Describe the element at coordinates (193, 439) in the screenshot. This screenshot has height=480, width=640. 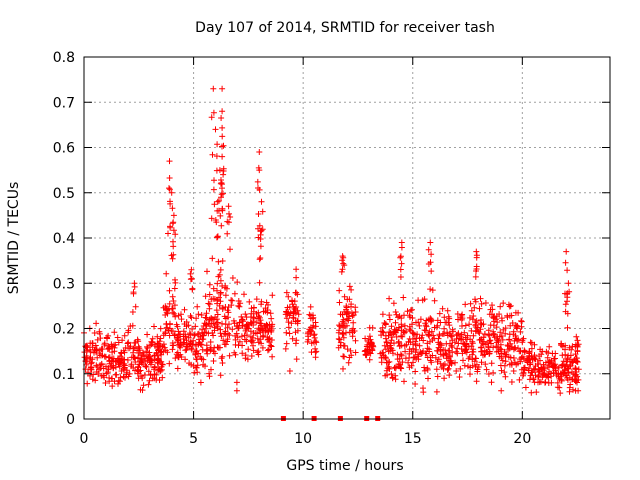
I see `x-tick-label: 5` at that location.